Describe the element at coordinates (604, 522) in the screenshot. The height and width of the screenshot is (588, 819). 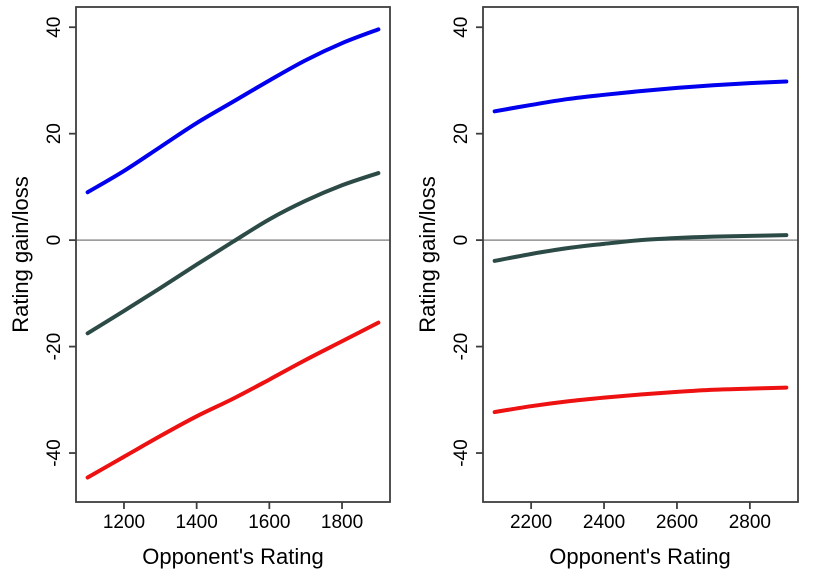
I see `x-tick-label: 2400` at that location.